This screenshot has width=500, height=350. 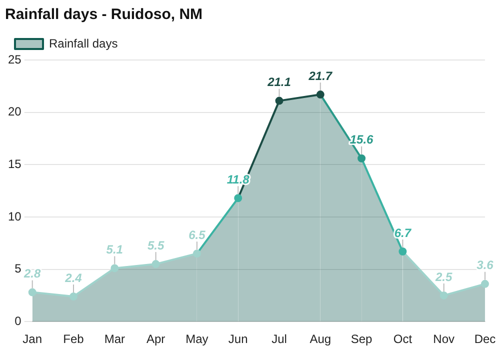 I want to click on y-tick-label: 10, so click(x=15, y=216).